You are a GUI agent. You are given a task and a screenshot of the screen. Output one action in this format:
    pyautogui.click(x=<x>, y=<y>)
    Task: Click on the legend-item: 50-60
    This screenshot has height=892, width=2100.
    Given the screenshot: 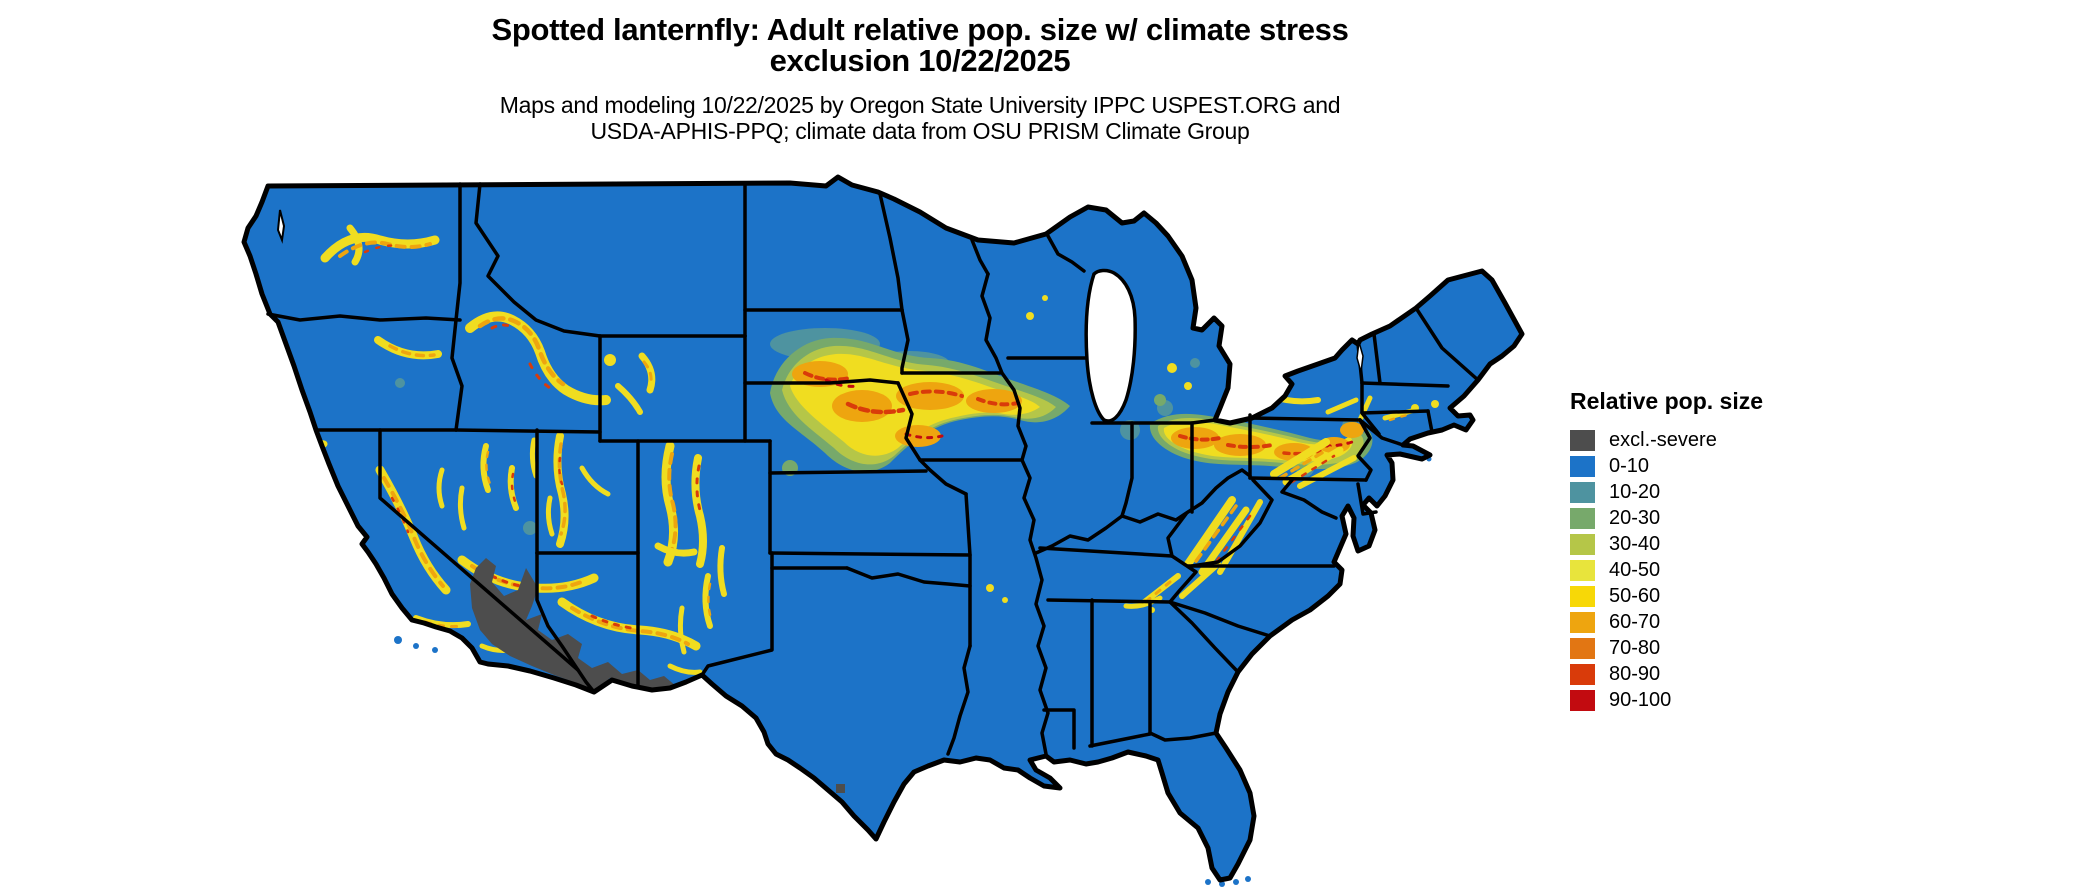 What is the action you would take?
    pyautogui.click(x=1700, y=596)
    